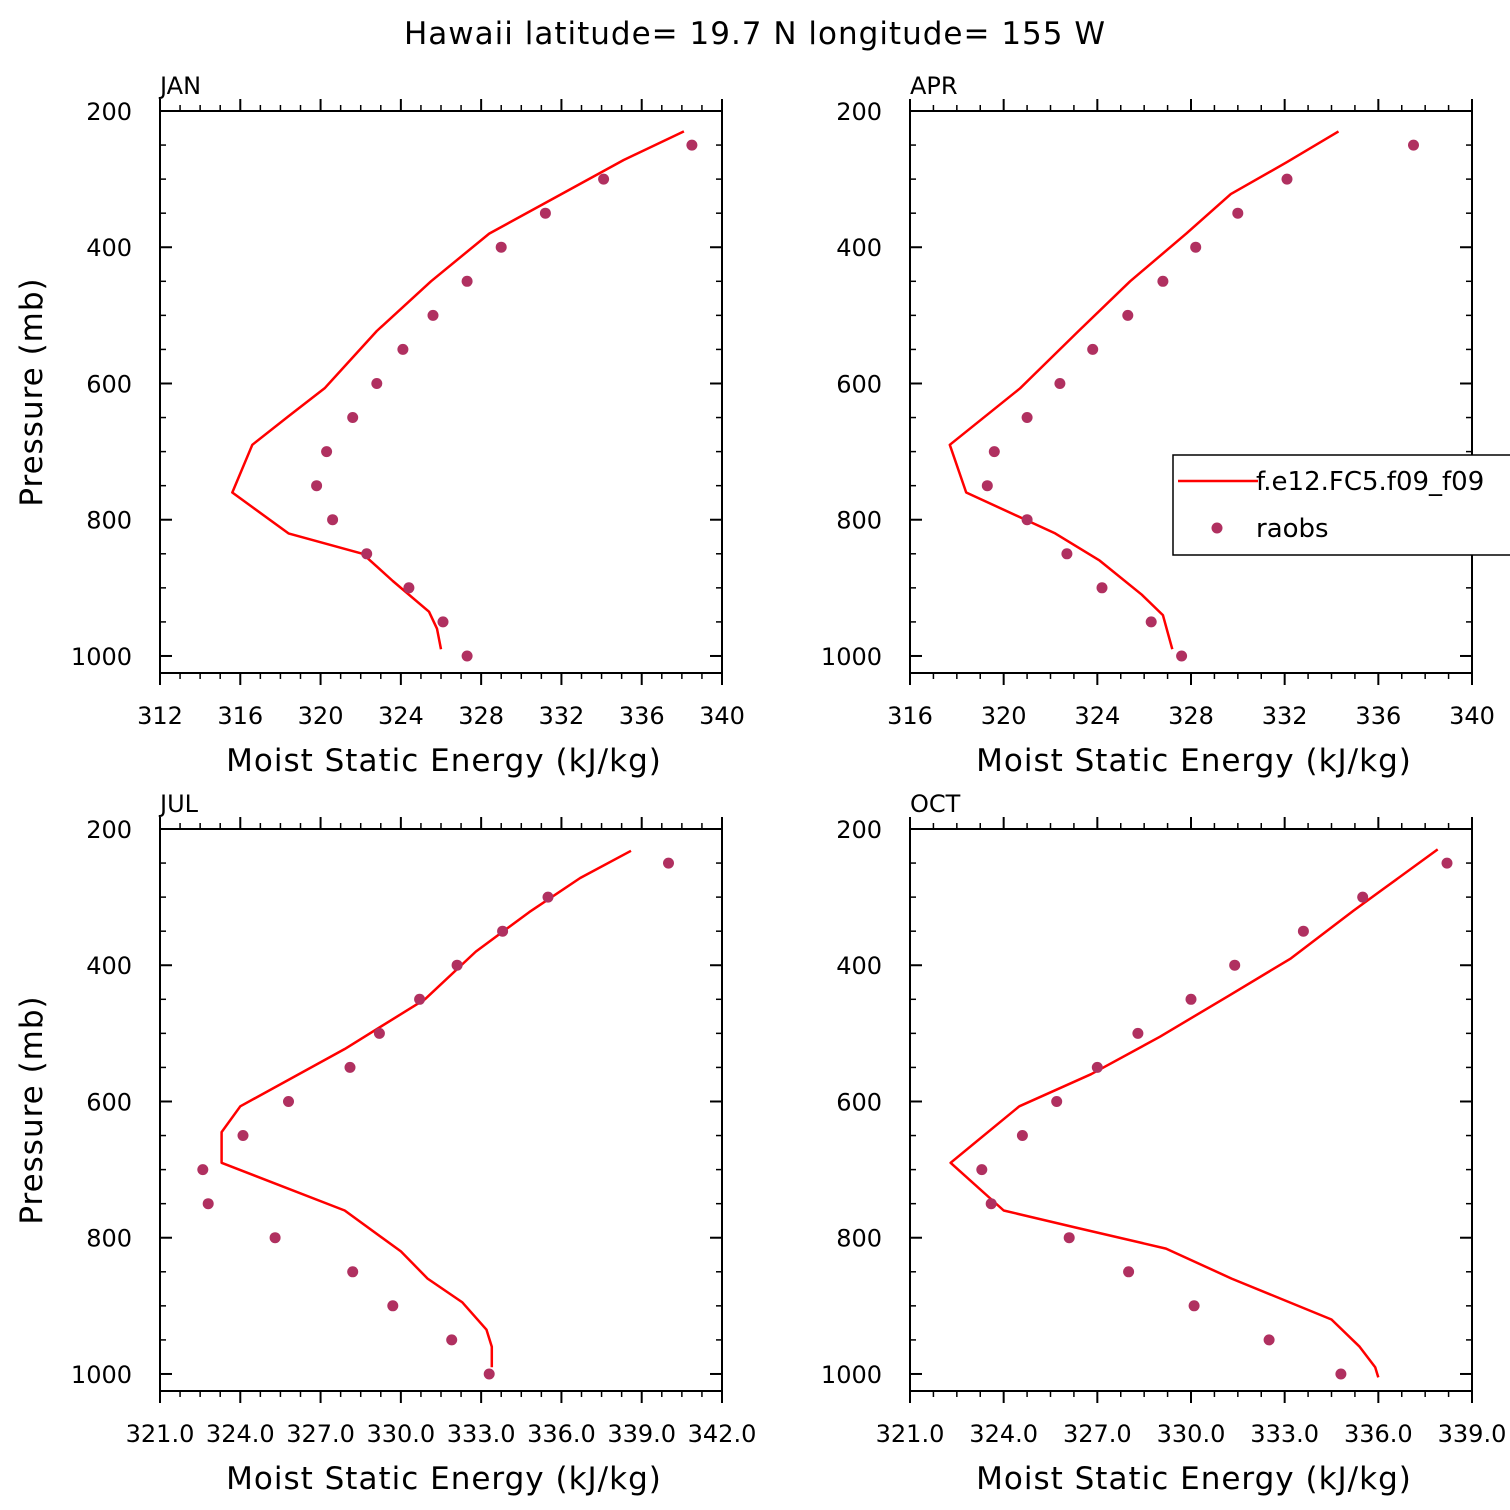 This screenshot has height=1510, width=1510. Describe the element at coordinates (32, 391) in the screenshot. I see `y-axis-label: Pressure (mb)` at that location.